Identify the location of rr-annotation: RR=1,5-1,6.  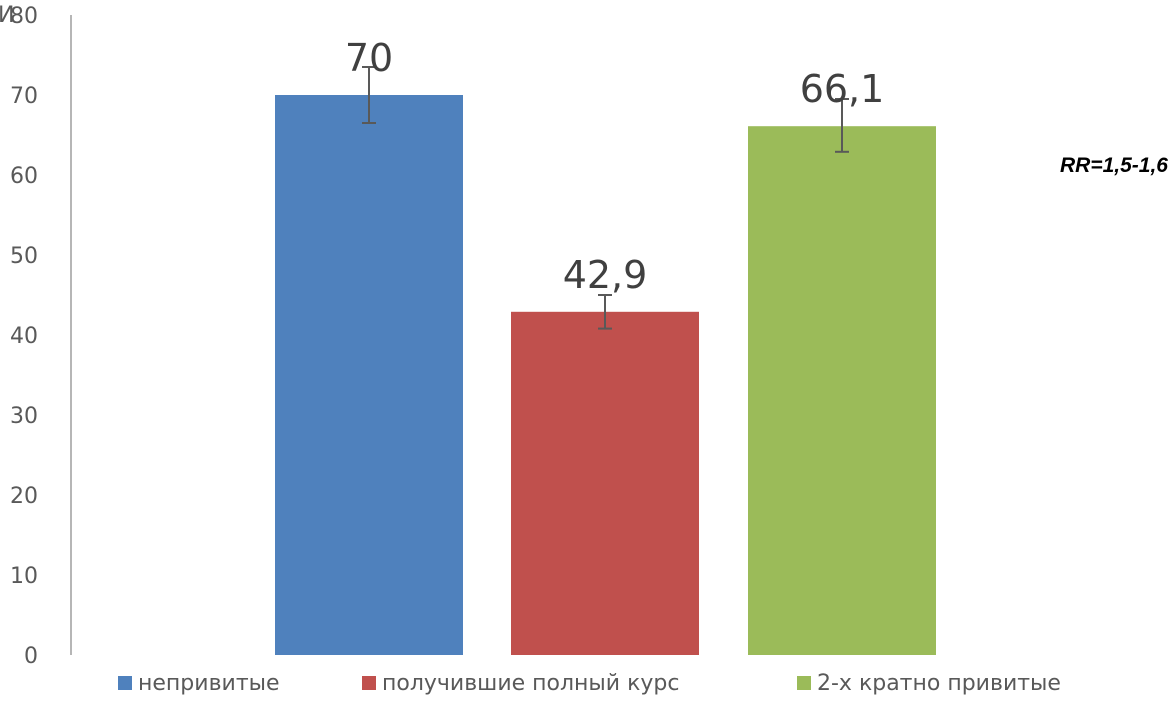
(1114, 165).